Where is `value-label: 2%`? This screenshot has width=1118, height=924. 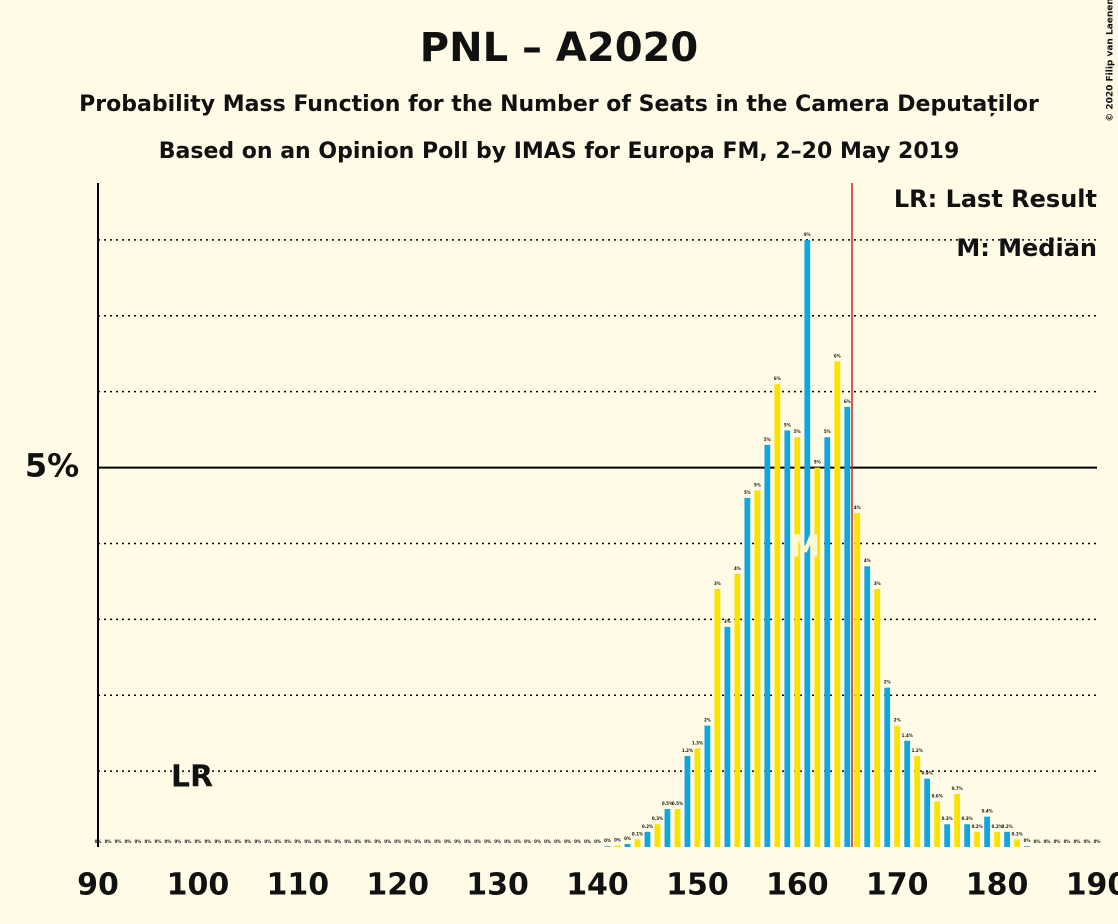
value-label: 2% is located at coordinates (887, 682).